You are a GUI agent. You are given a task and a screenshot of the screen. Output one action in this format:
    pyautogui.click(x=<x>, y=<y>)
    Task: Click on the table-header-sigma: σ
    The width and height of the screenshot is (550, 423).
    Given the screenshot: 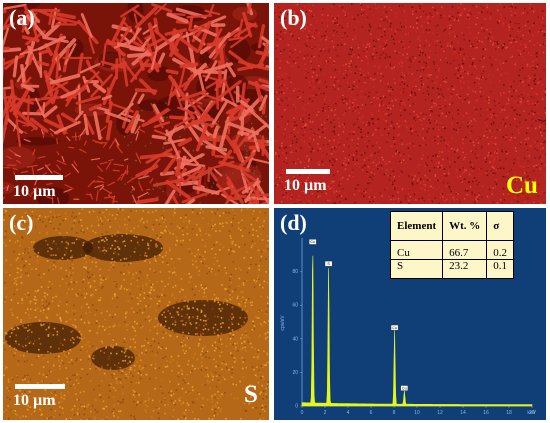 What is the action you would take?
    pyautogui.click(x=500, y=226)
    